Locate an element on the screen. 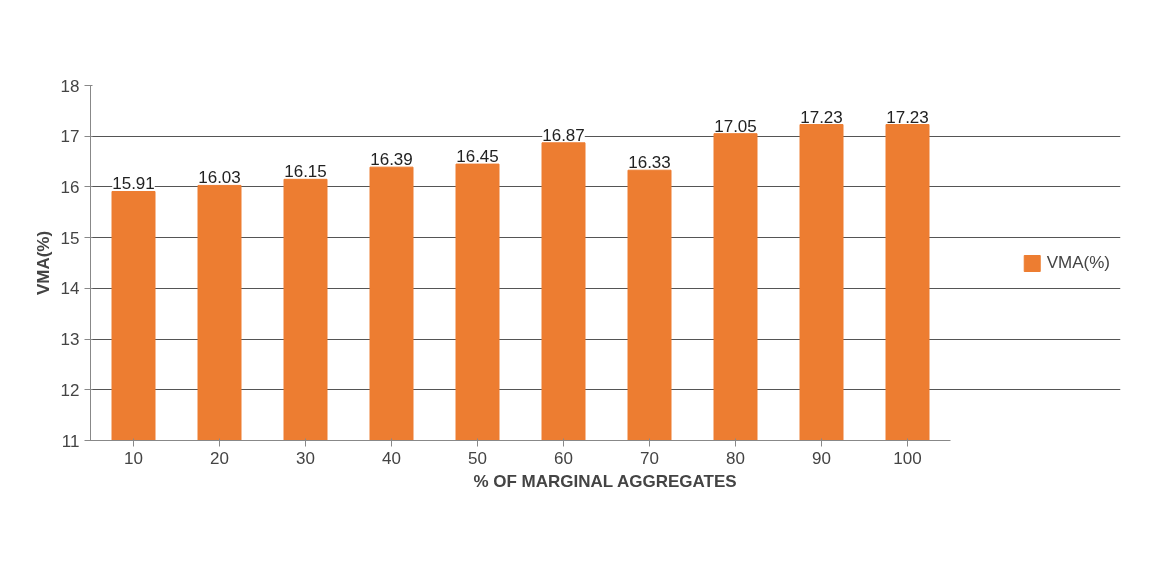 The image size is (1156, 563). data-label: 16.87 is located at coordinates (563, 135).